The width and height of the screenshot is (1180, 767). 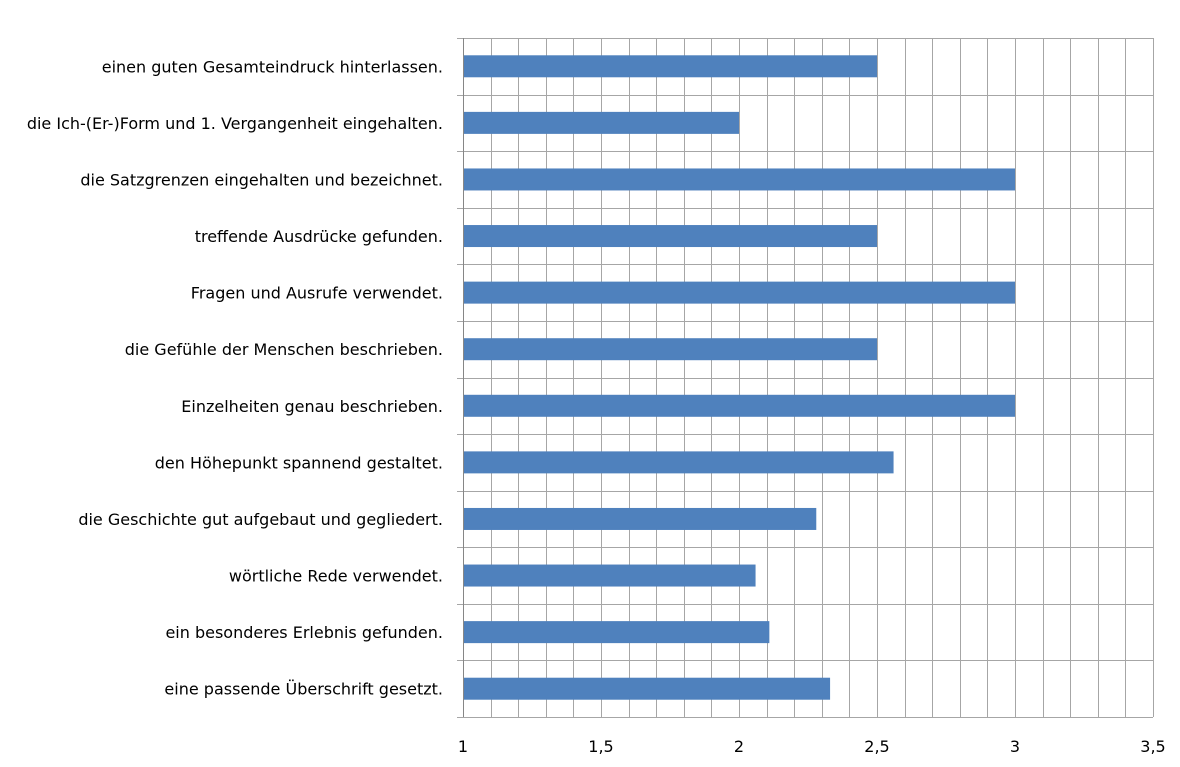 I want to click on x-tick-label: 1,5, so click(x=600, y=746).